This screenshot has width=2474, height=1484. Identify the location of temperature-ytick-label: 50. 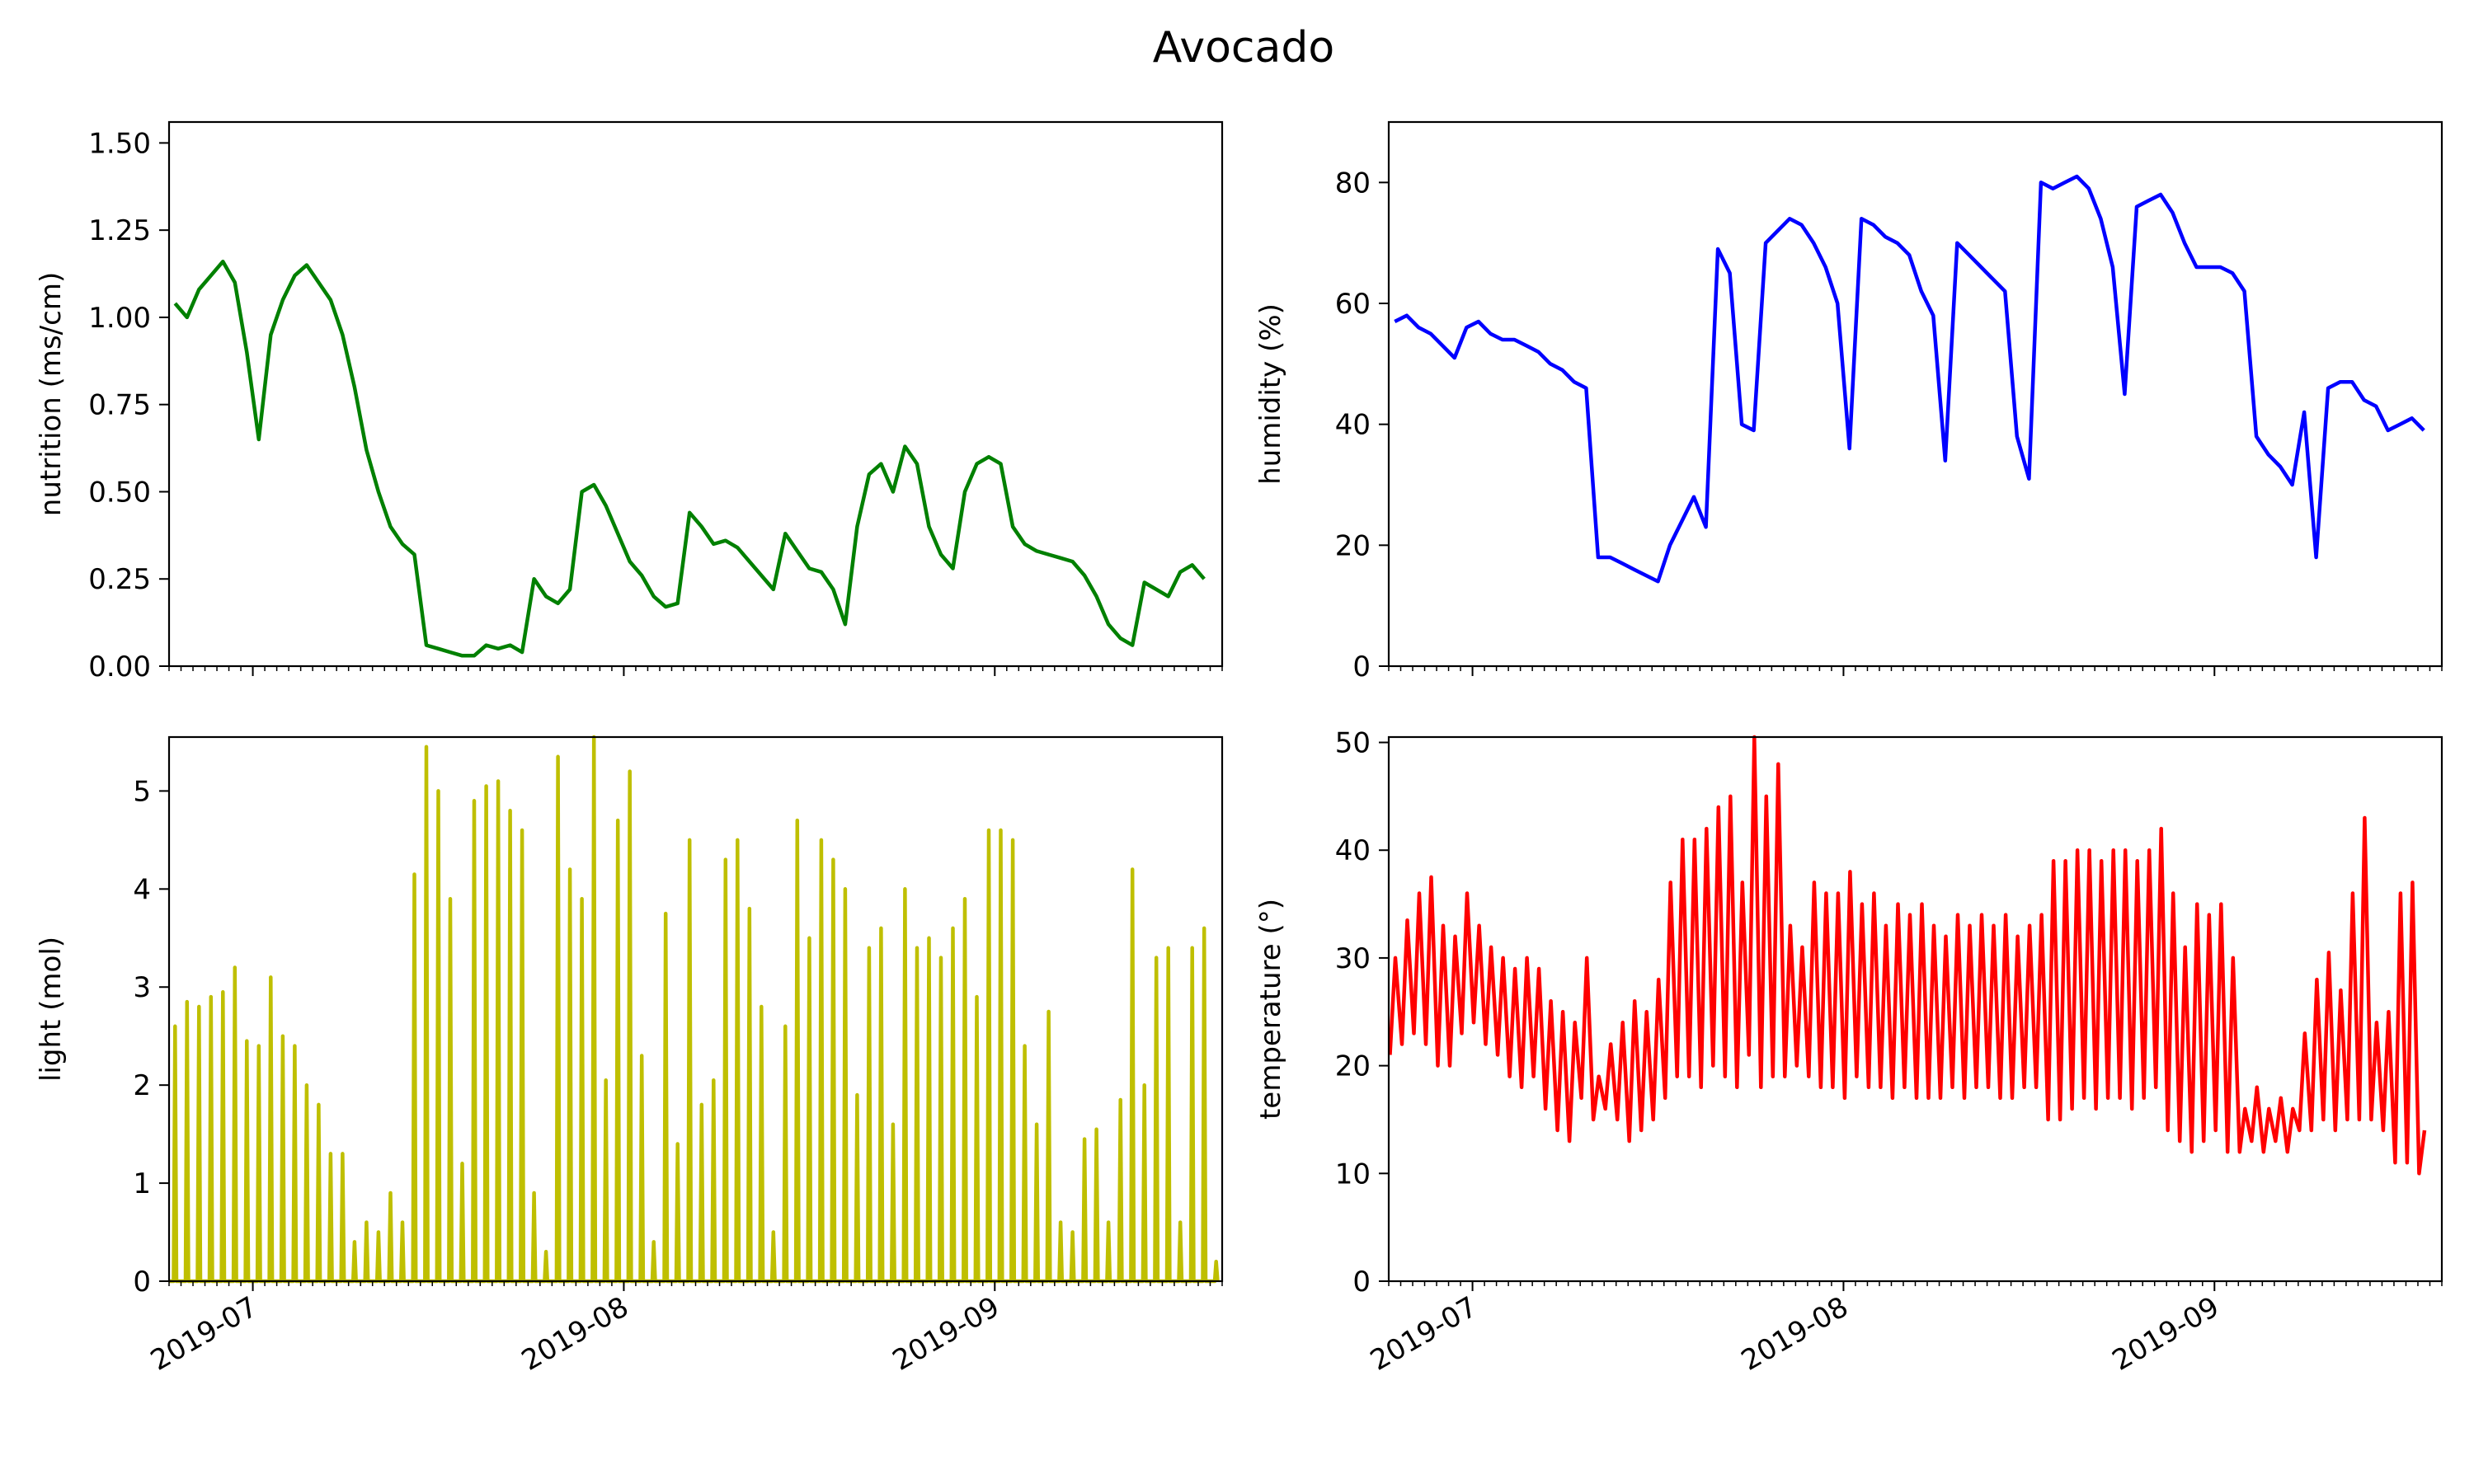
(1353, 743).